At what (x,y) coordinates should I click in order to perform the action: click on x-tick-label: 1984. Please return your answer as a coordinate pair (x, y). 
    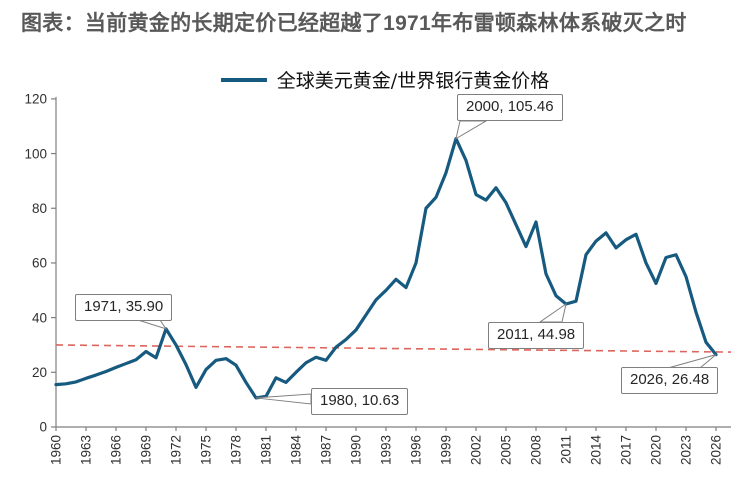
    Looking at the image, I should click on (296, 450).